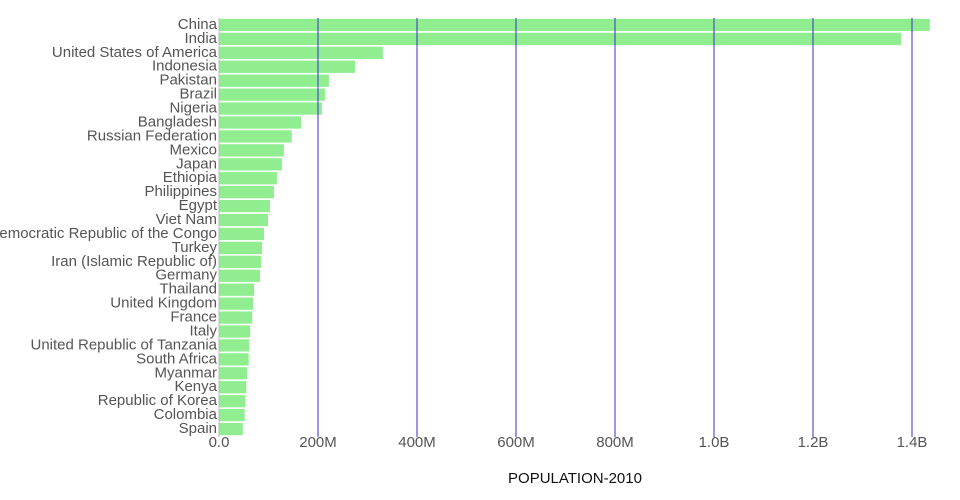 This screenshot has height=500, width=960. I want to click on x-tick-label: 1.0B, so click(714, 442).